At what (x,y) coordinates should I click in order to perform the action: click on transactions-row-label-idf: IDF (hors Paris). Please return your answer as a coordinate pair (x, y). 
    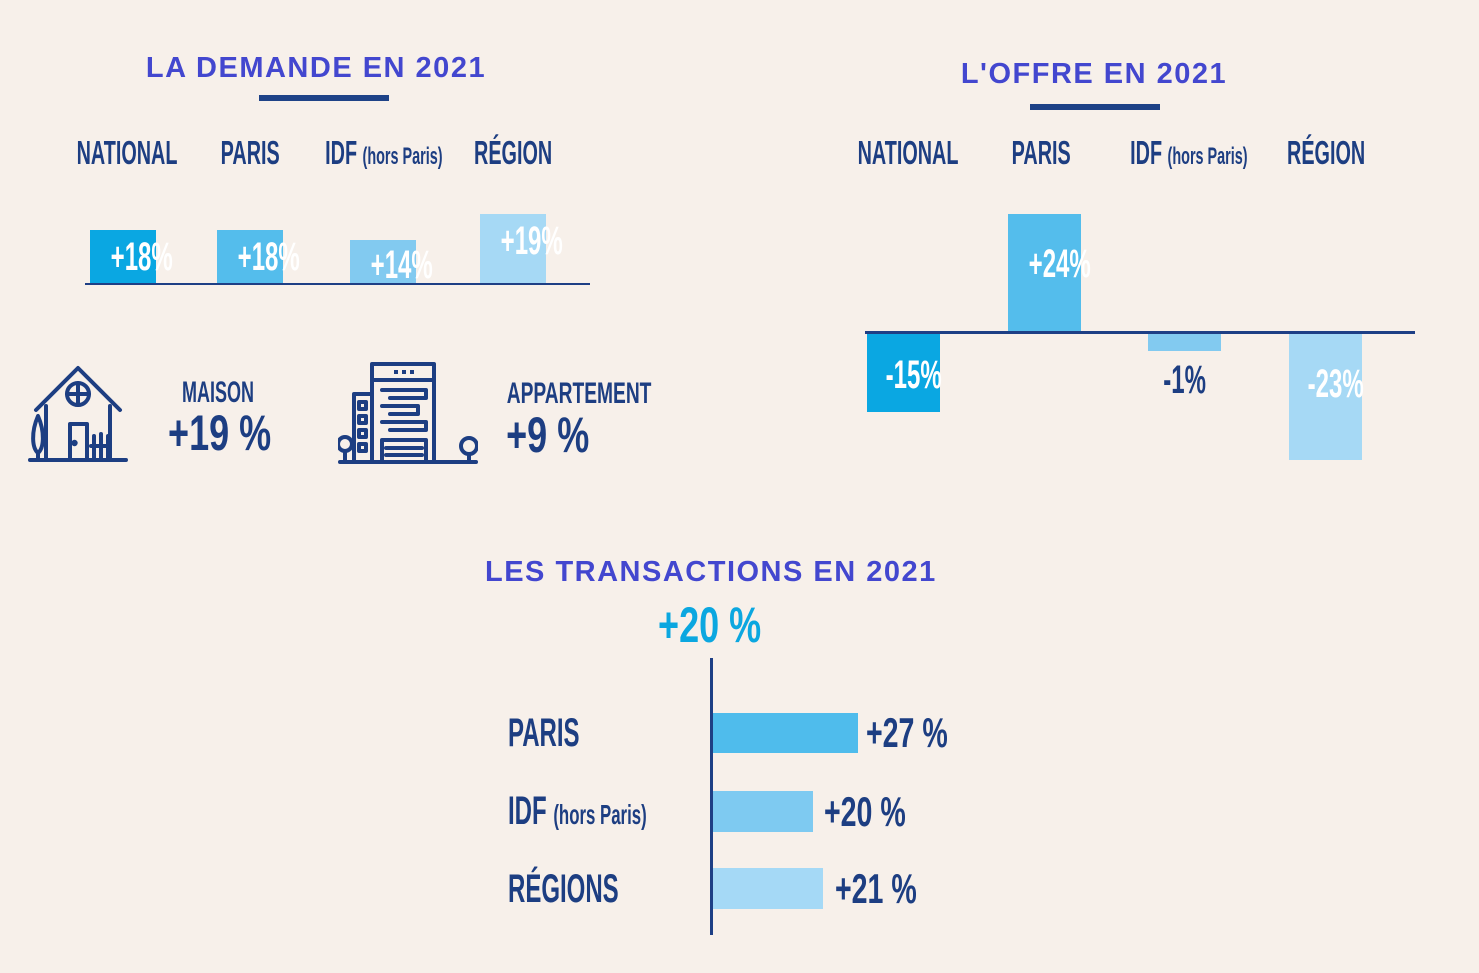
    Looking at the image, I should click on (623, 811).